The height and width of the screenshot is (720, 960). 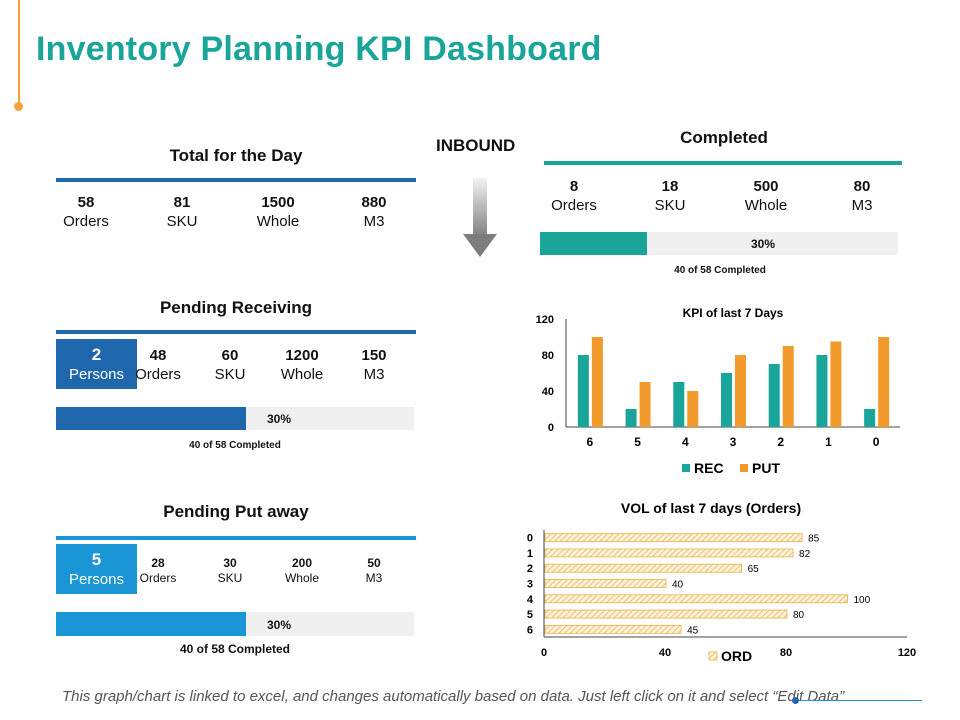 I want to click on pending-receiving-progress-fill, so click(x=151, y=418).